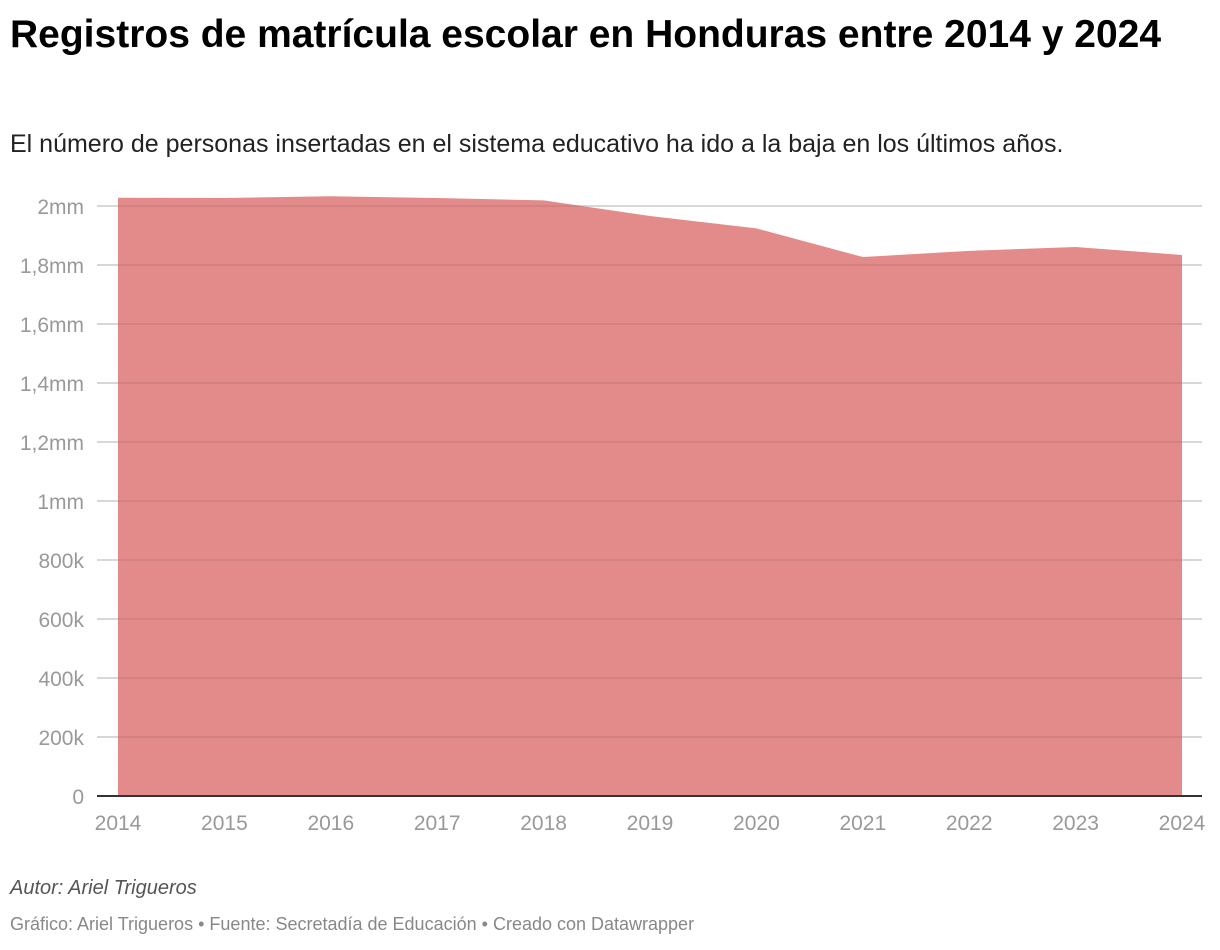 The height and width of the screenshot is (950, 1220). What do you see at coordinates (52, 384) in the screenshot?
I see `y-tick-label: 1,4mm` at bounding box center [52, 384].